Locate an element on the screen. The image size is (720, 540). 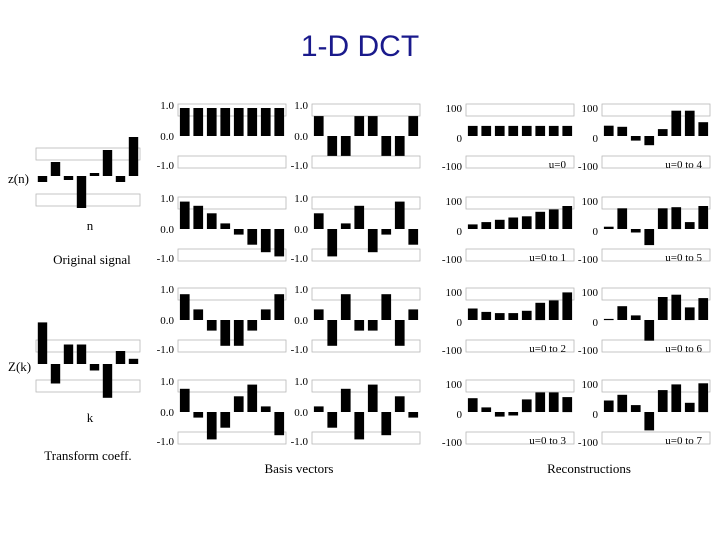
original-signal-chart-lower-frame is located at coordinates (88, 200).